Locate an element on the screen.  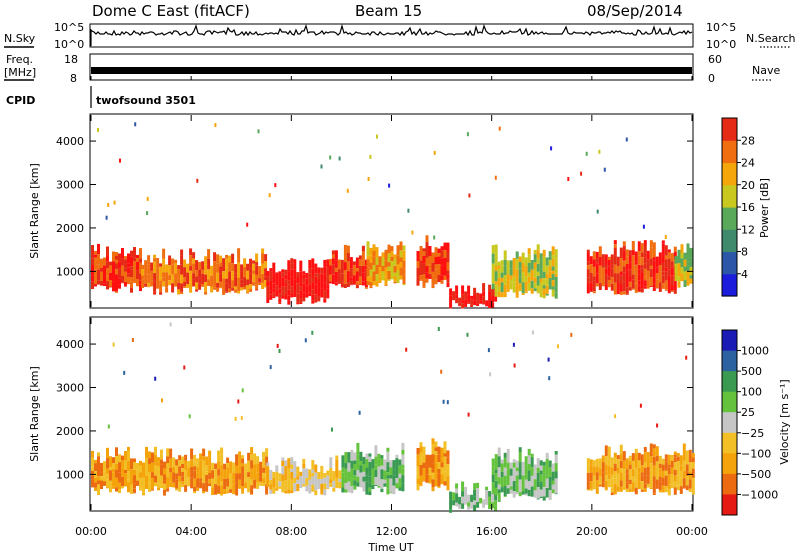
nsky-line is located at coordinates (391, 34).